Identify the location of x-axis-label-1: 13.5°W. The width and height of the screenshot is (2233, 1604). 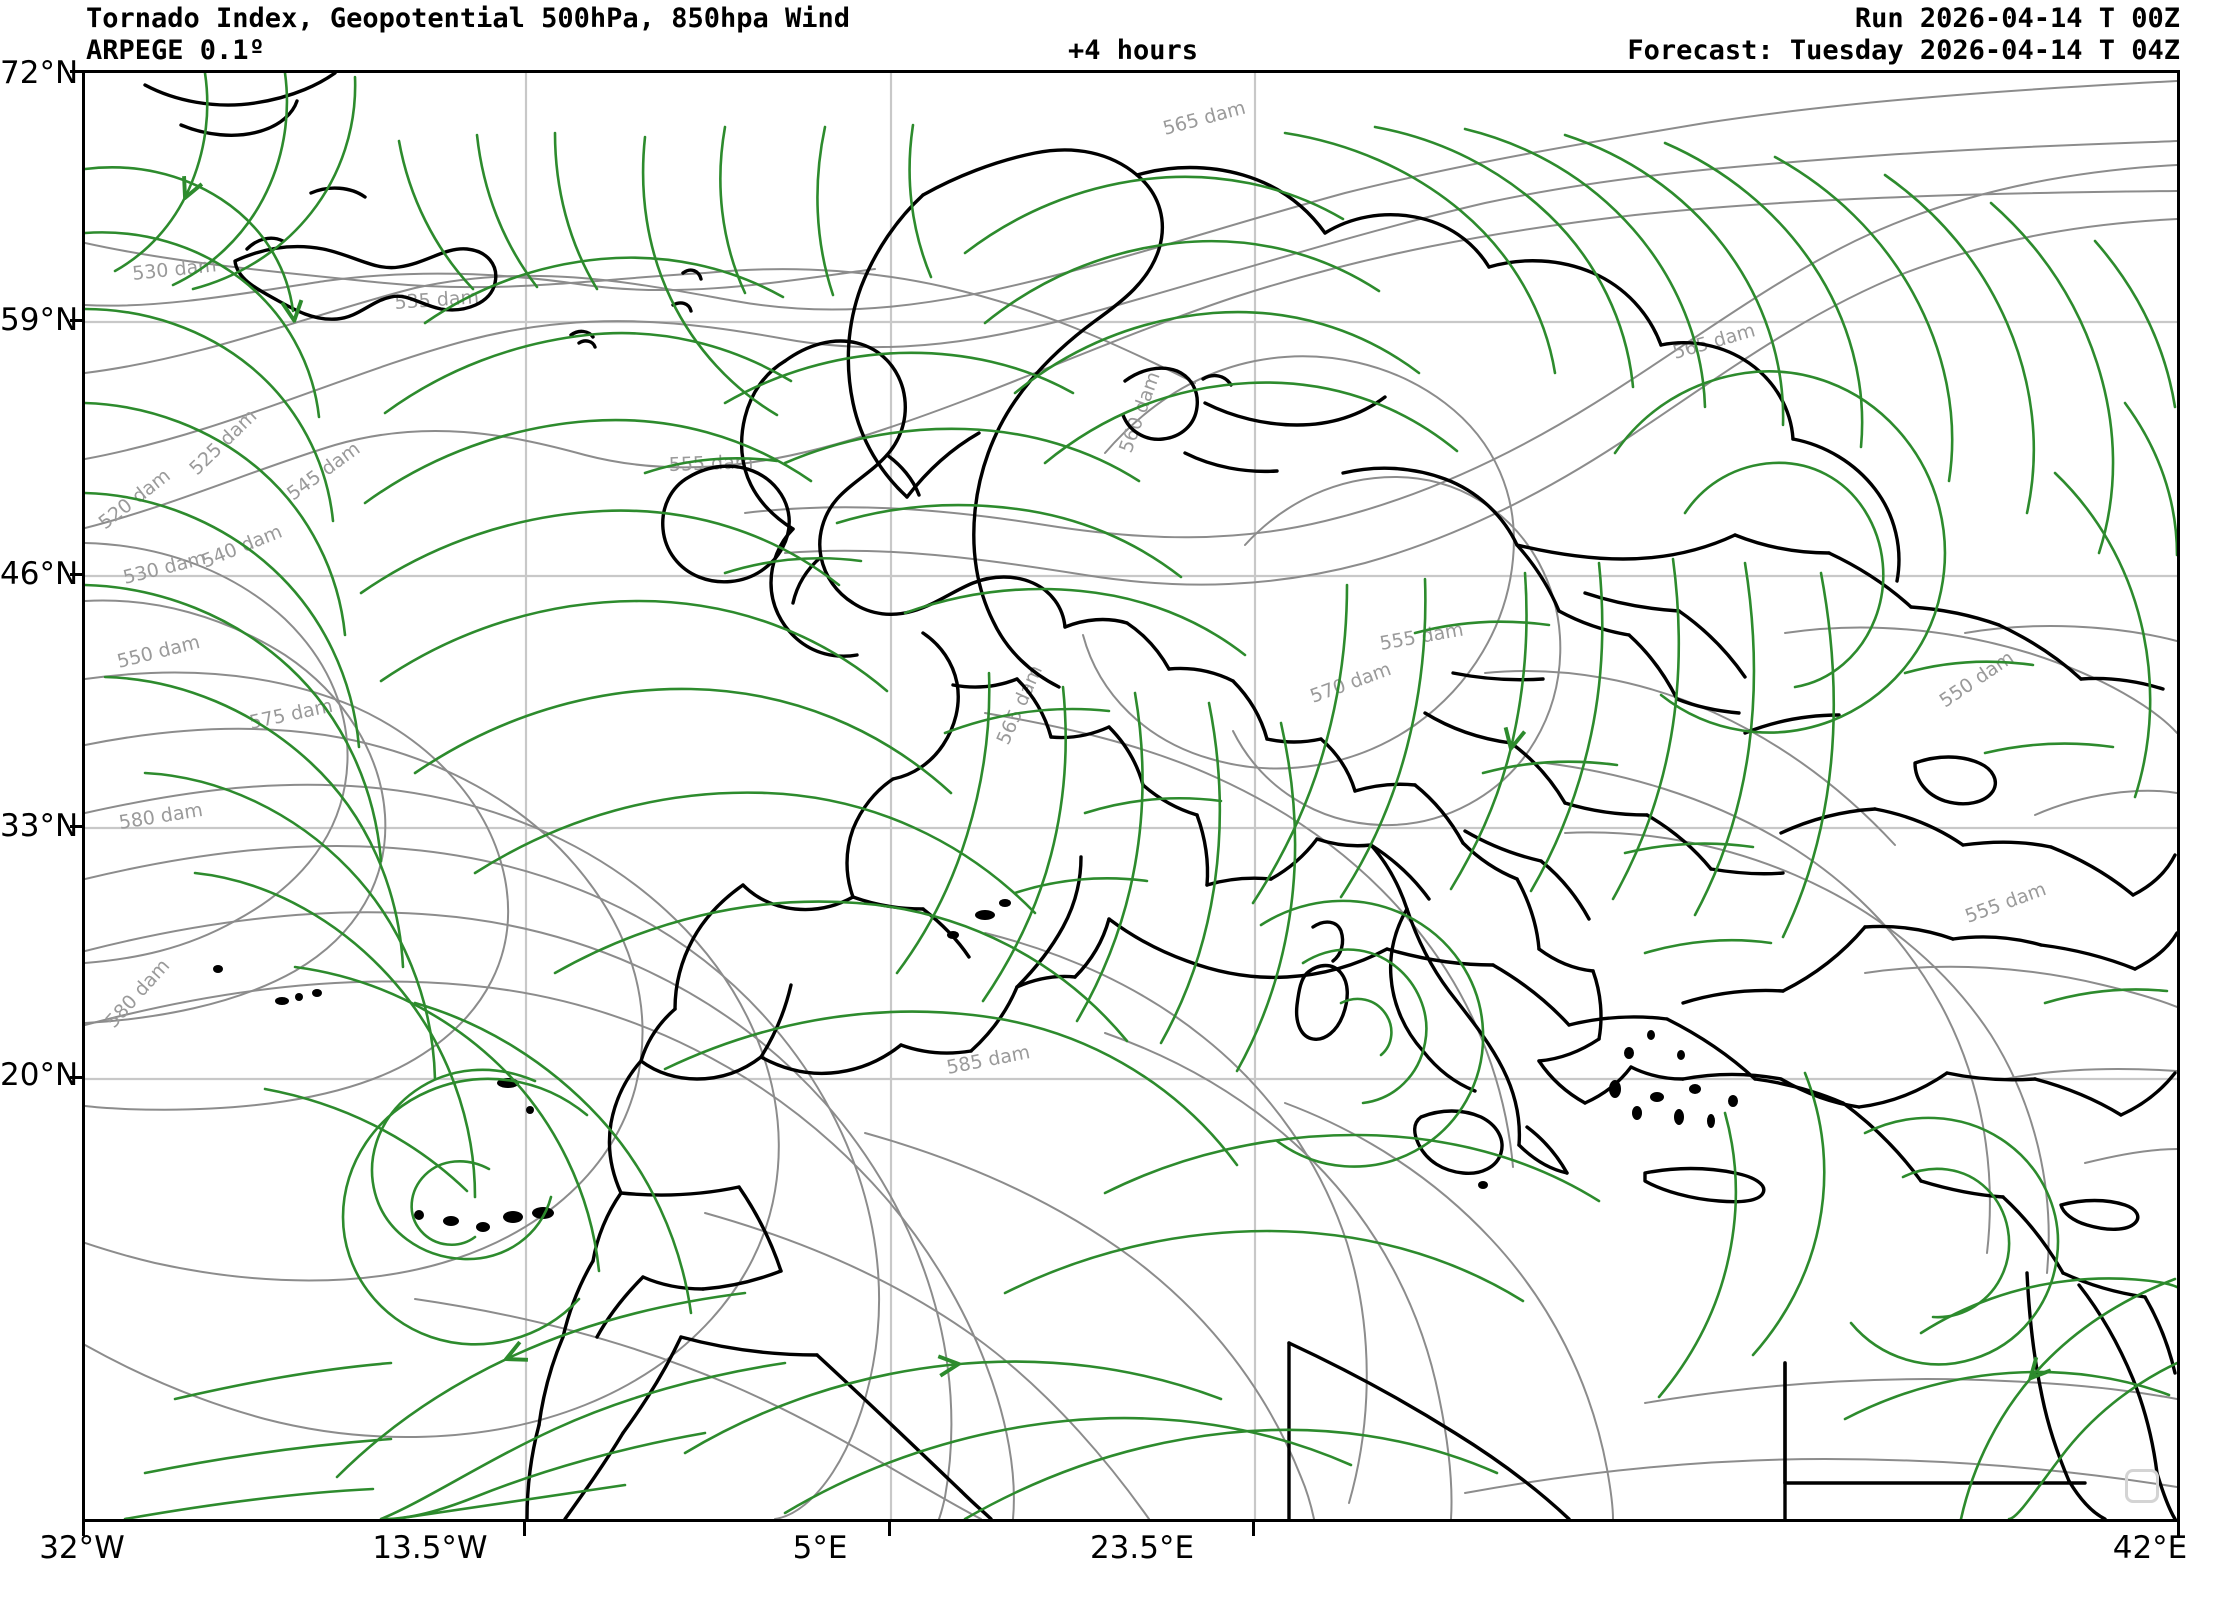
(430, 1548).